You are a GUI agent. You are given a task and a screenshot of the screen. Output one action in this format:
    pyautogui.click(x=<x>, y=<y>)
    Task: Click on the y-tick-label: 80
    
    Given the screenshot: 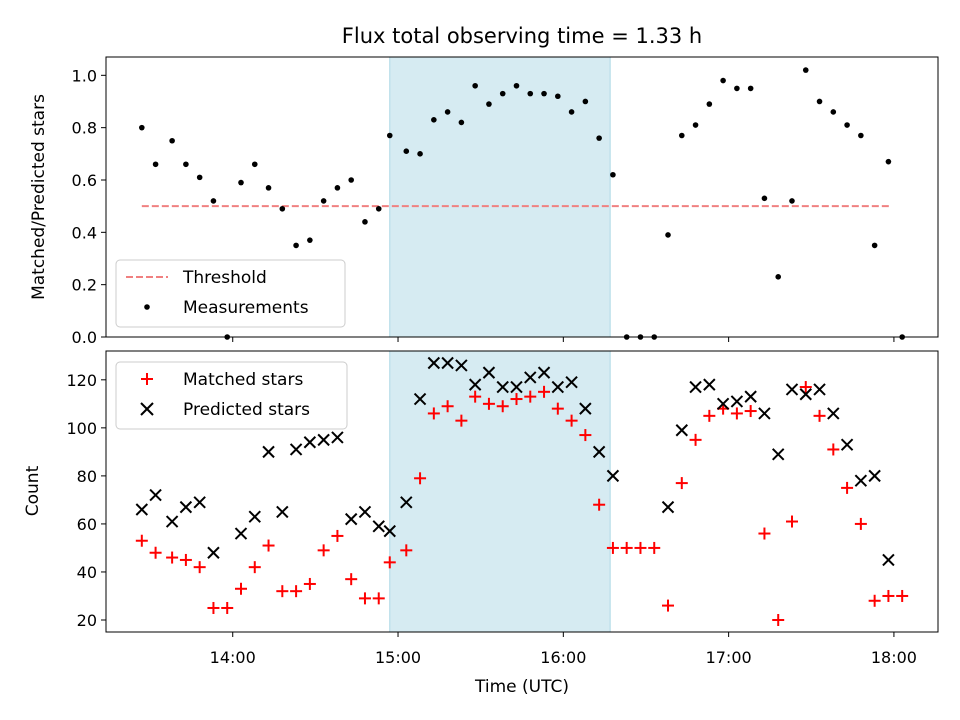 What is the action you would take?
    pyautogui.click(x=87, y=476)
    